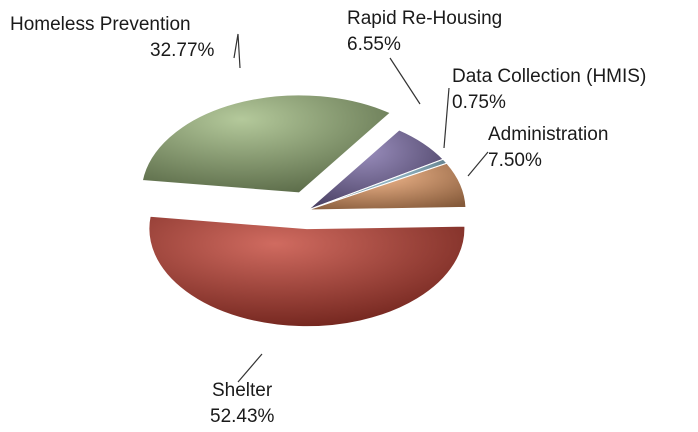  What do you see at coordinates (266, 144) in the screenshot?
I see `slice-homeless-prevention` at bounding box center [266, 144].